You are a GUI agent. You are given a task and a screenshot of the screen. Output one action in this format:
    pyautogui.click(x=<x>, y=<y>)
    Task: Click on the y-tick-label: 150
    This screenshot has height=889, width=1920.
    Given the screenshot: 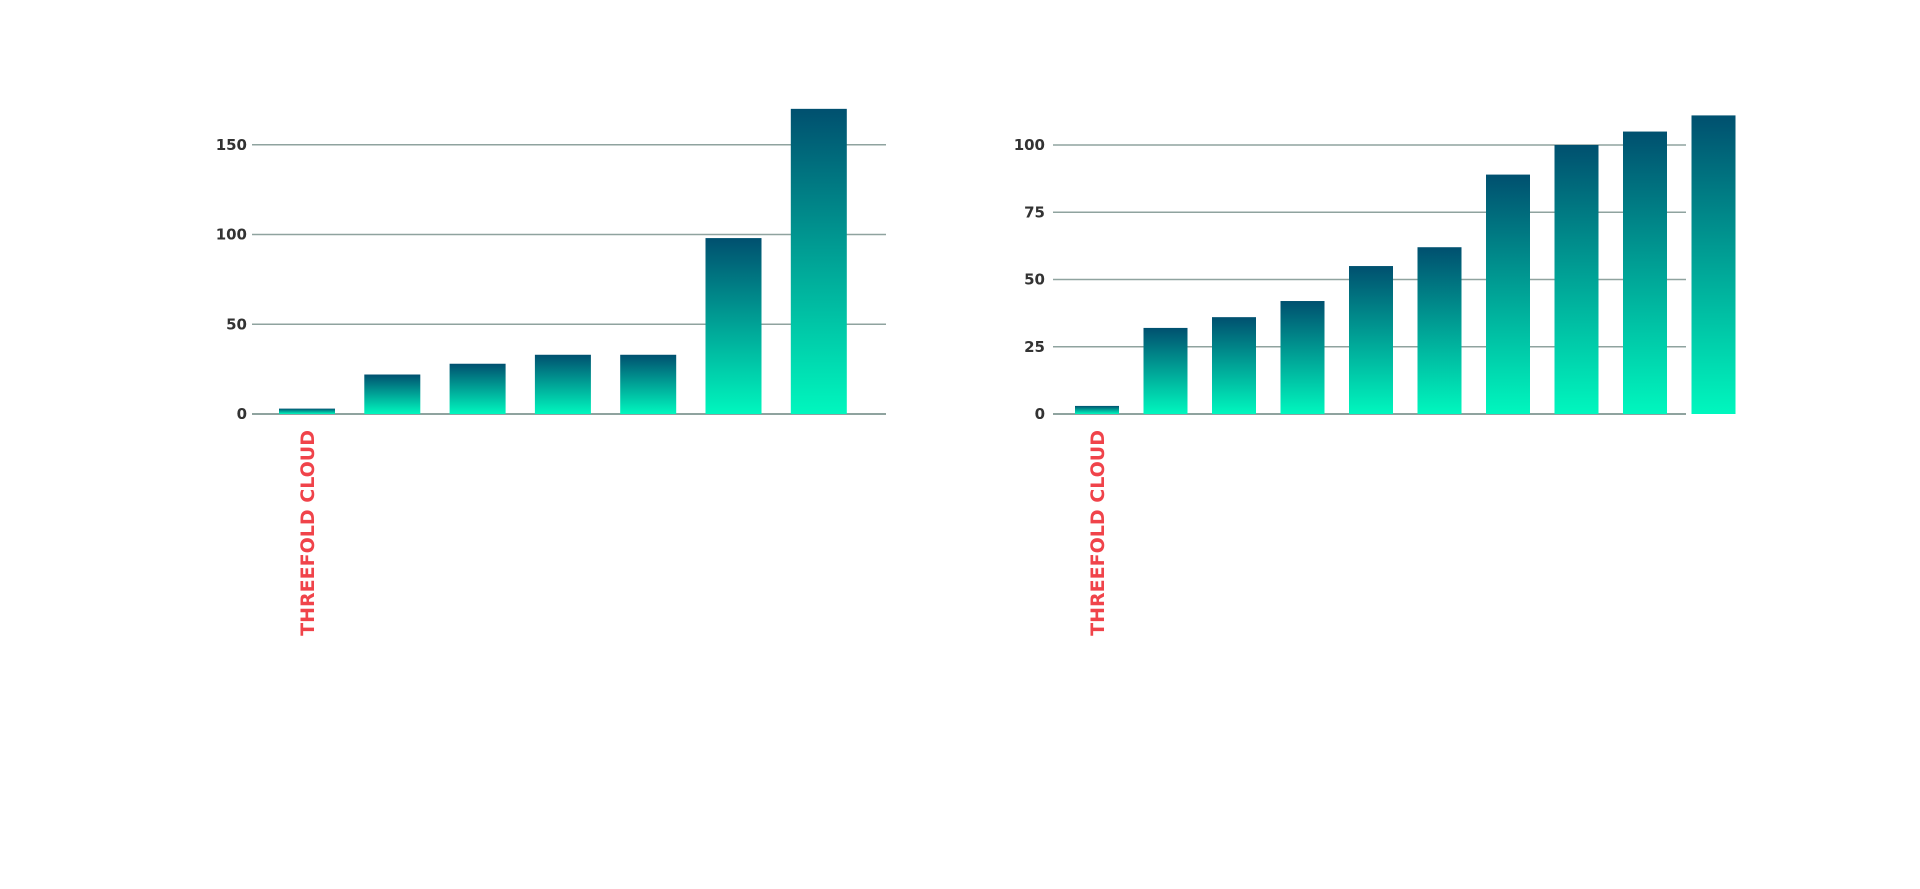 What is the action you would take?
    pyautogui.click(x=231, y=145)
    